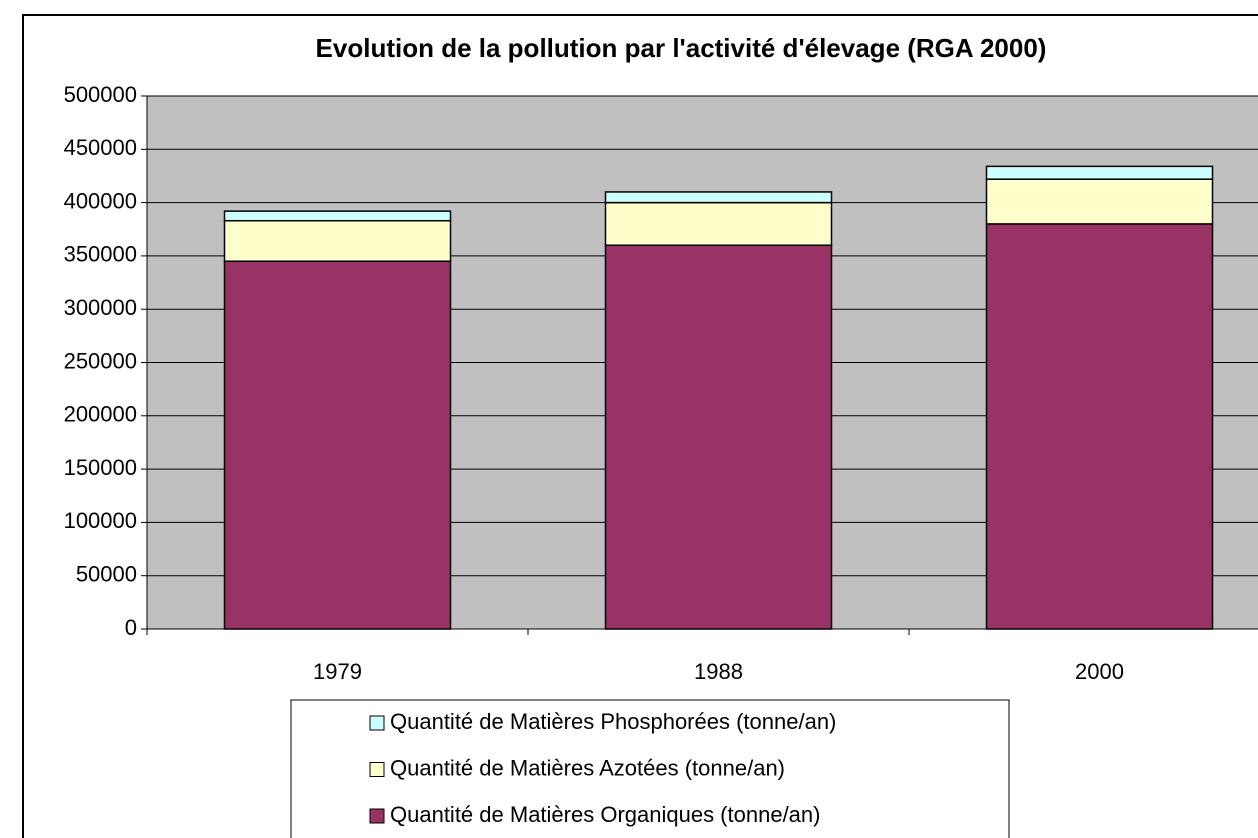 The width and height of the screenshot is (1258, 838). Describe the element at coordinates (587, 767) in the screenshot. I see `legend-label: Quantité de Matières Azotées (tonne/an)` at that location.